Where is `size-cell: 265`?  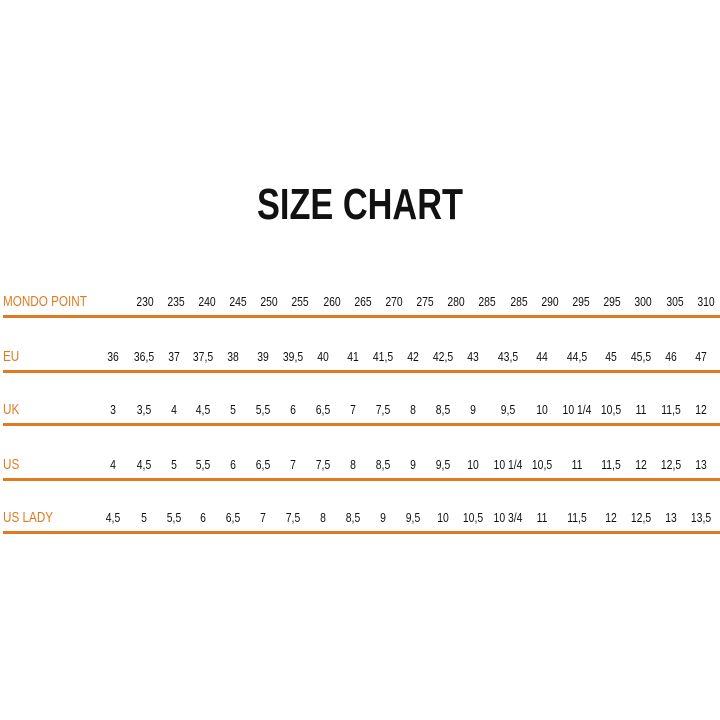
size-cell: 265 is located at coordinates (363, 301).